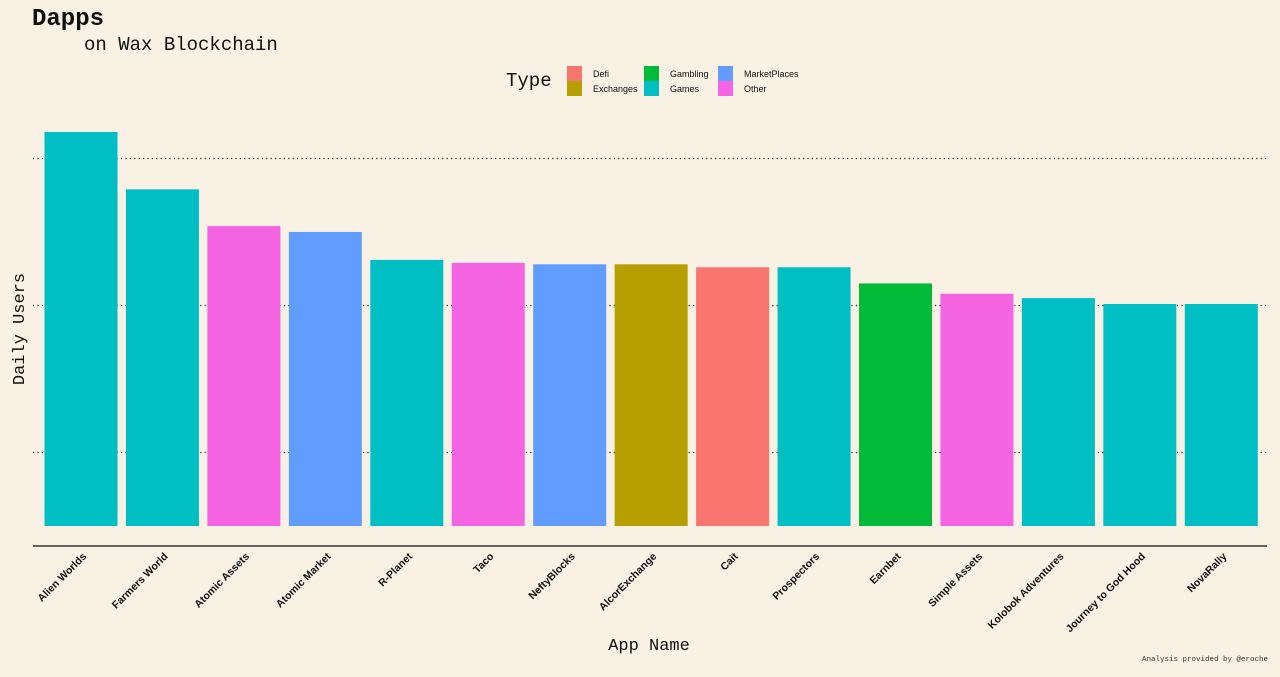 The image size is (1280, 677). What do you see at coordinates (1140, 415) in the screenshot?
I see `bar-journey-to-god-hood` at bounding box center [1140, 415].